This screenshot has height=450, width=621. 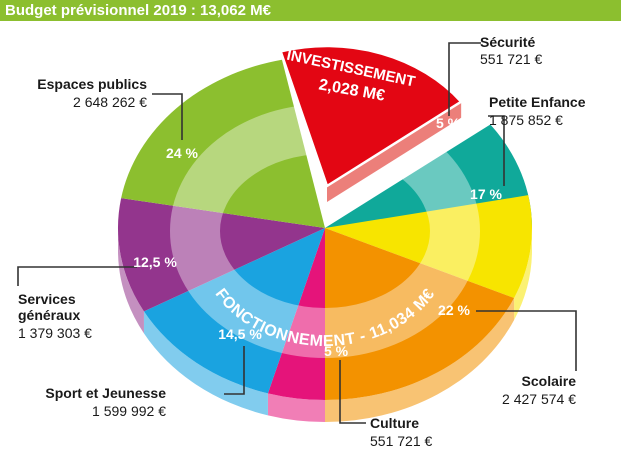 What do you see at coordinates (507, 42) in the screenshot?
I see `name-securite: Sécurité` at bounding box center [507, 42].